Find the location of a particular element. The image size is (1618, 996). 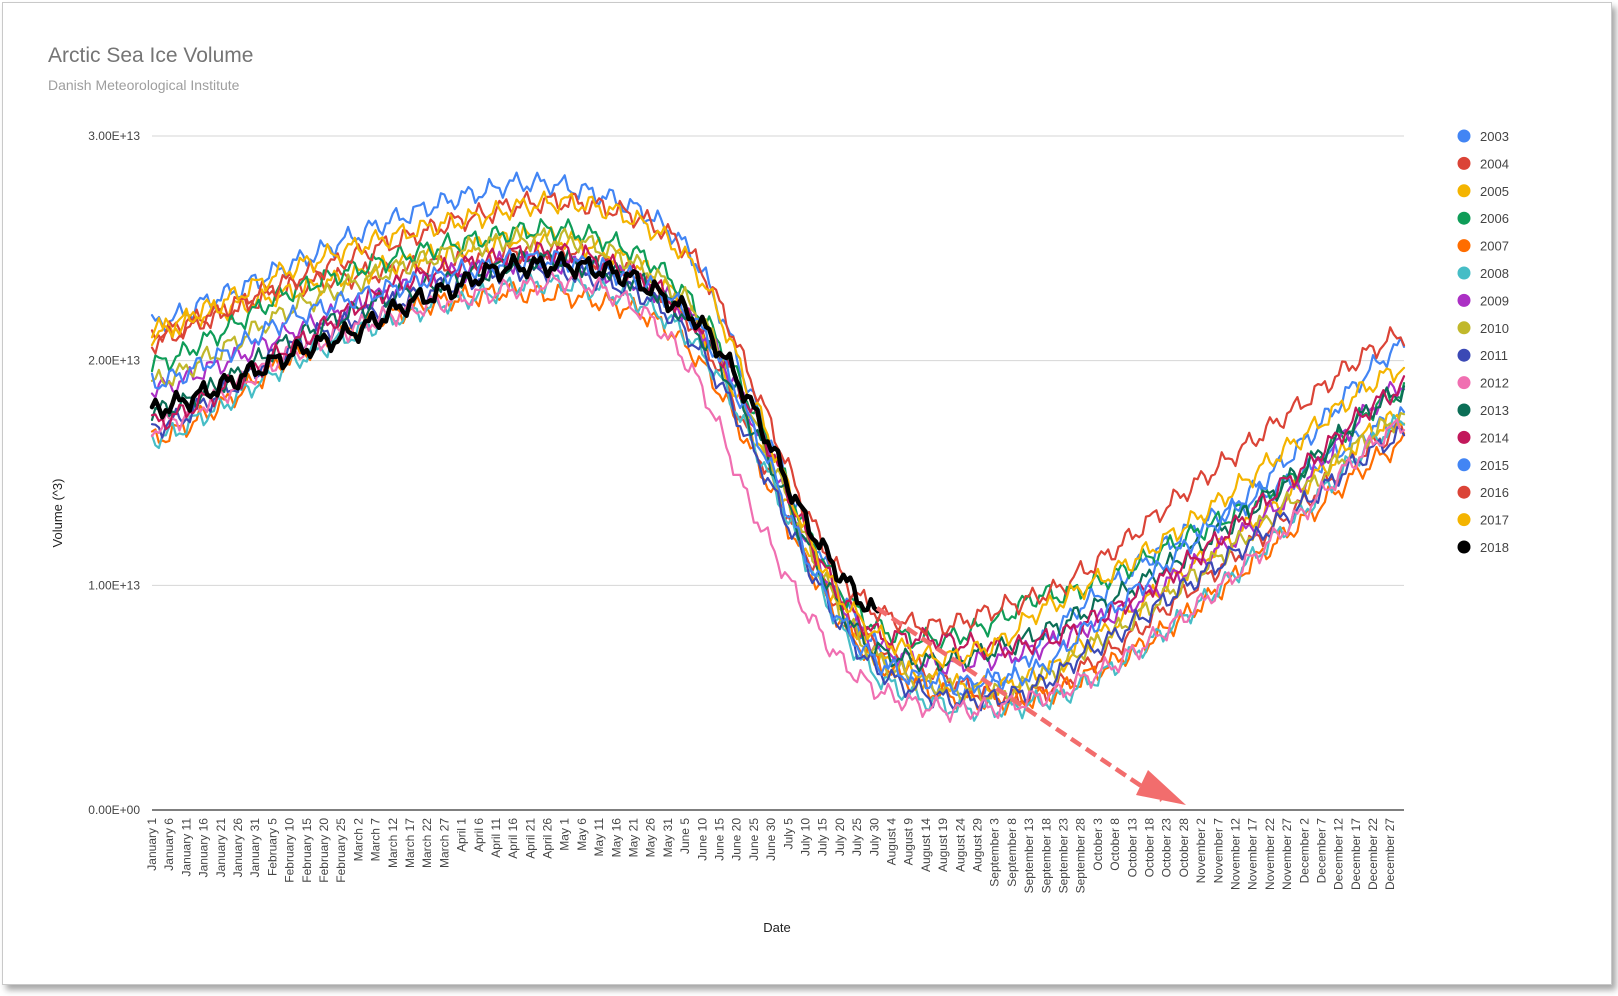

x-tick-label: November 27 is located at coordinates (1287, 854).